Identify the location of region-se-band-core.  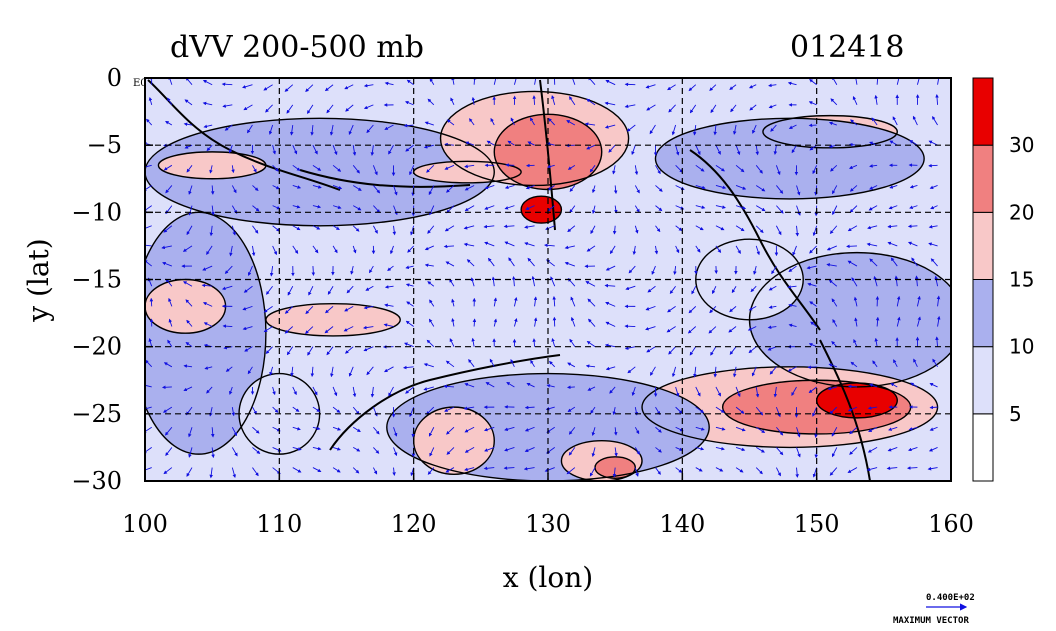
(857, 400).